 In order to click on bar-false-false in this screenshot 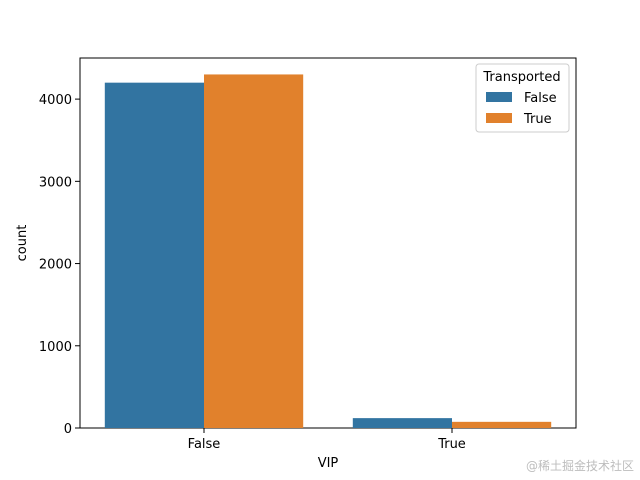, I will do `click(154, 255)`.